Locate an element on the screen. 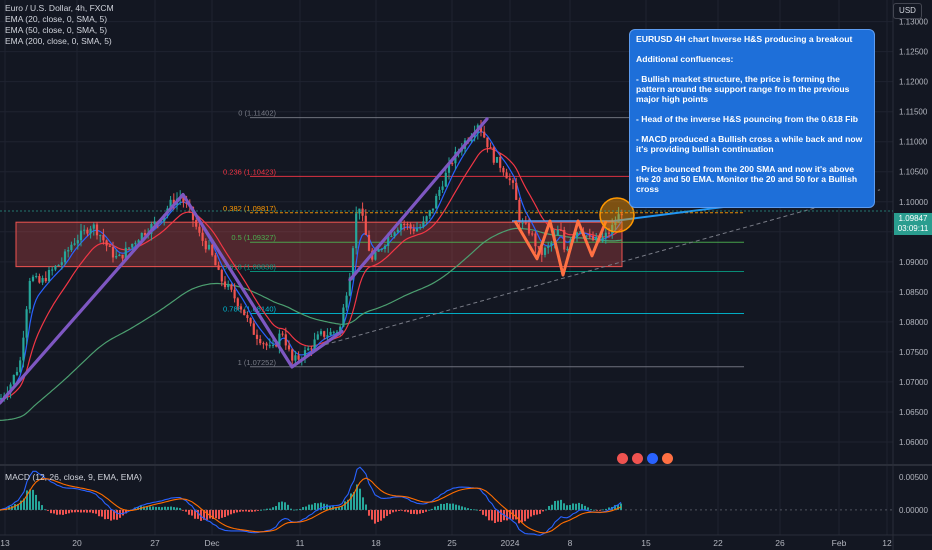 The width and height of the screenshot is (932, 550). ema50-legend: EMA (50, close, 0, SMA, 5) is located at coordinates (56, 30).